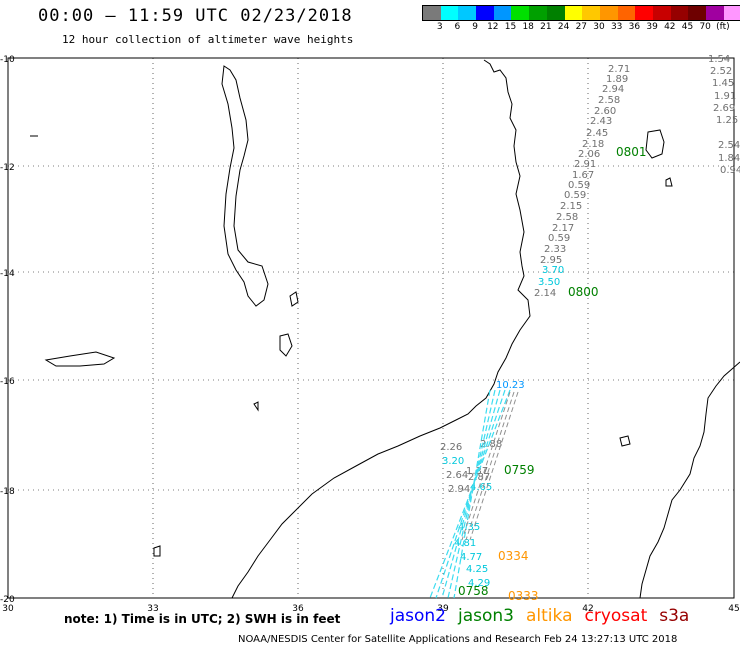  Describe the element at coordinates (589, 154) in the screenshot. I see `swh-value: 2.06` at that location.